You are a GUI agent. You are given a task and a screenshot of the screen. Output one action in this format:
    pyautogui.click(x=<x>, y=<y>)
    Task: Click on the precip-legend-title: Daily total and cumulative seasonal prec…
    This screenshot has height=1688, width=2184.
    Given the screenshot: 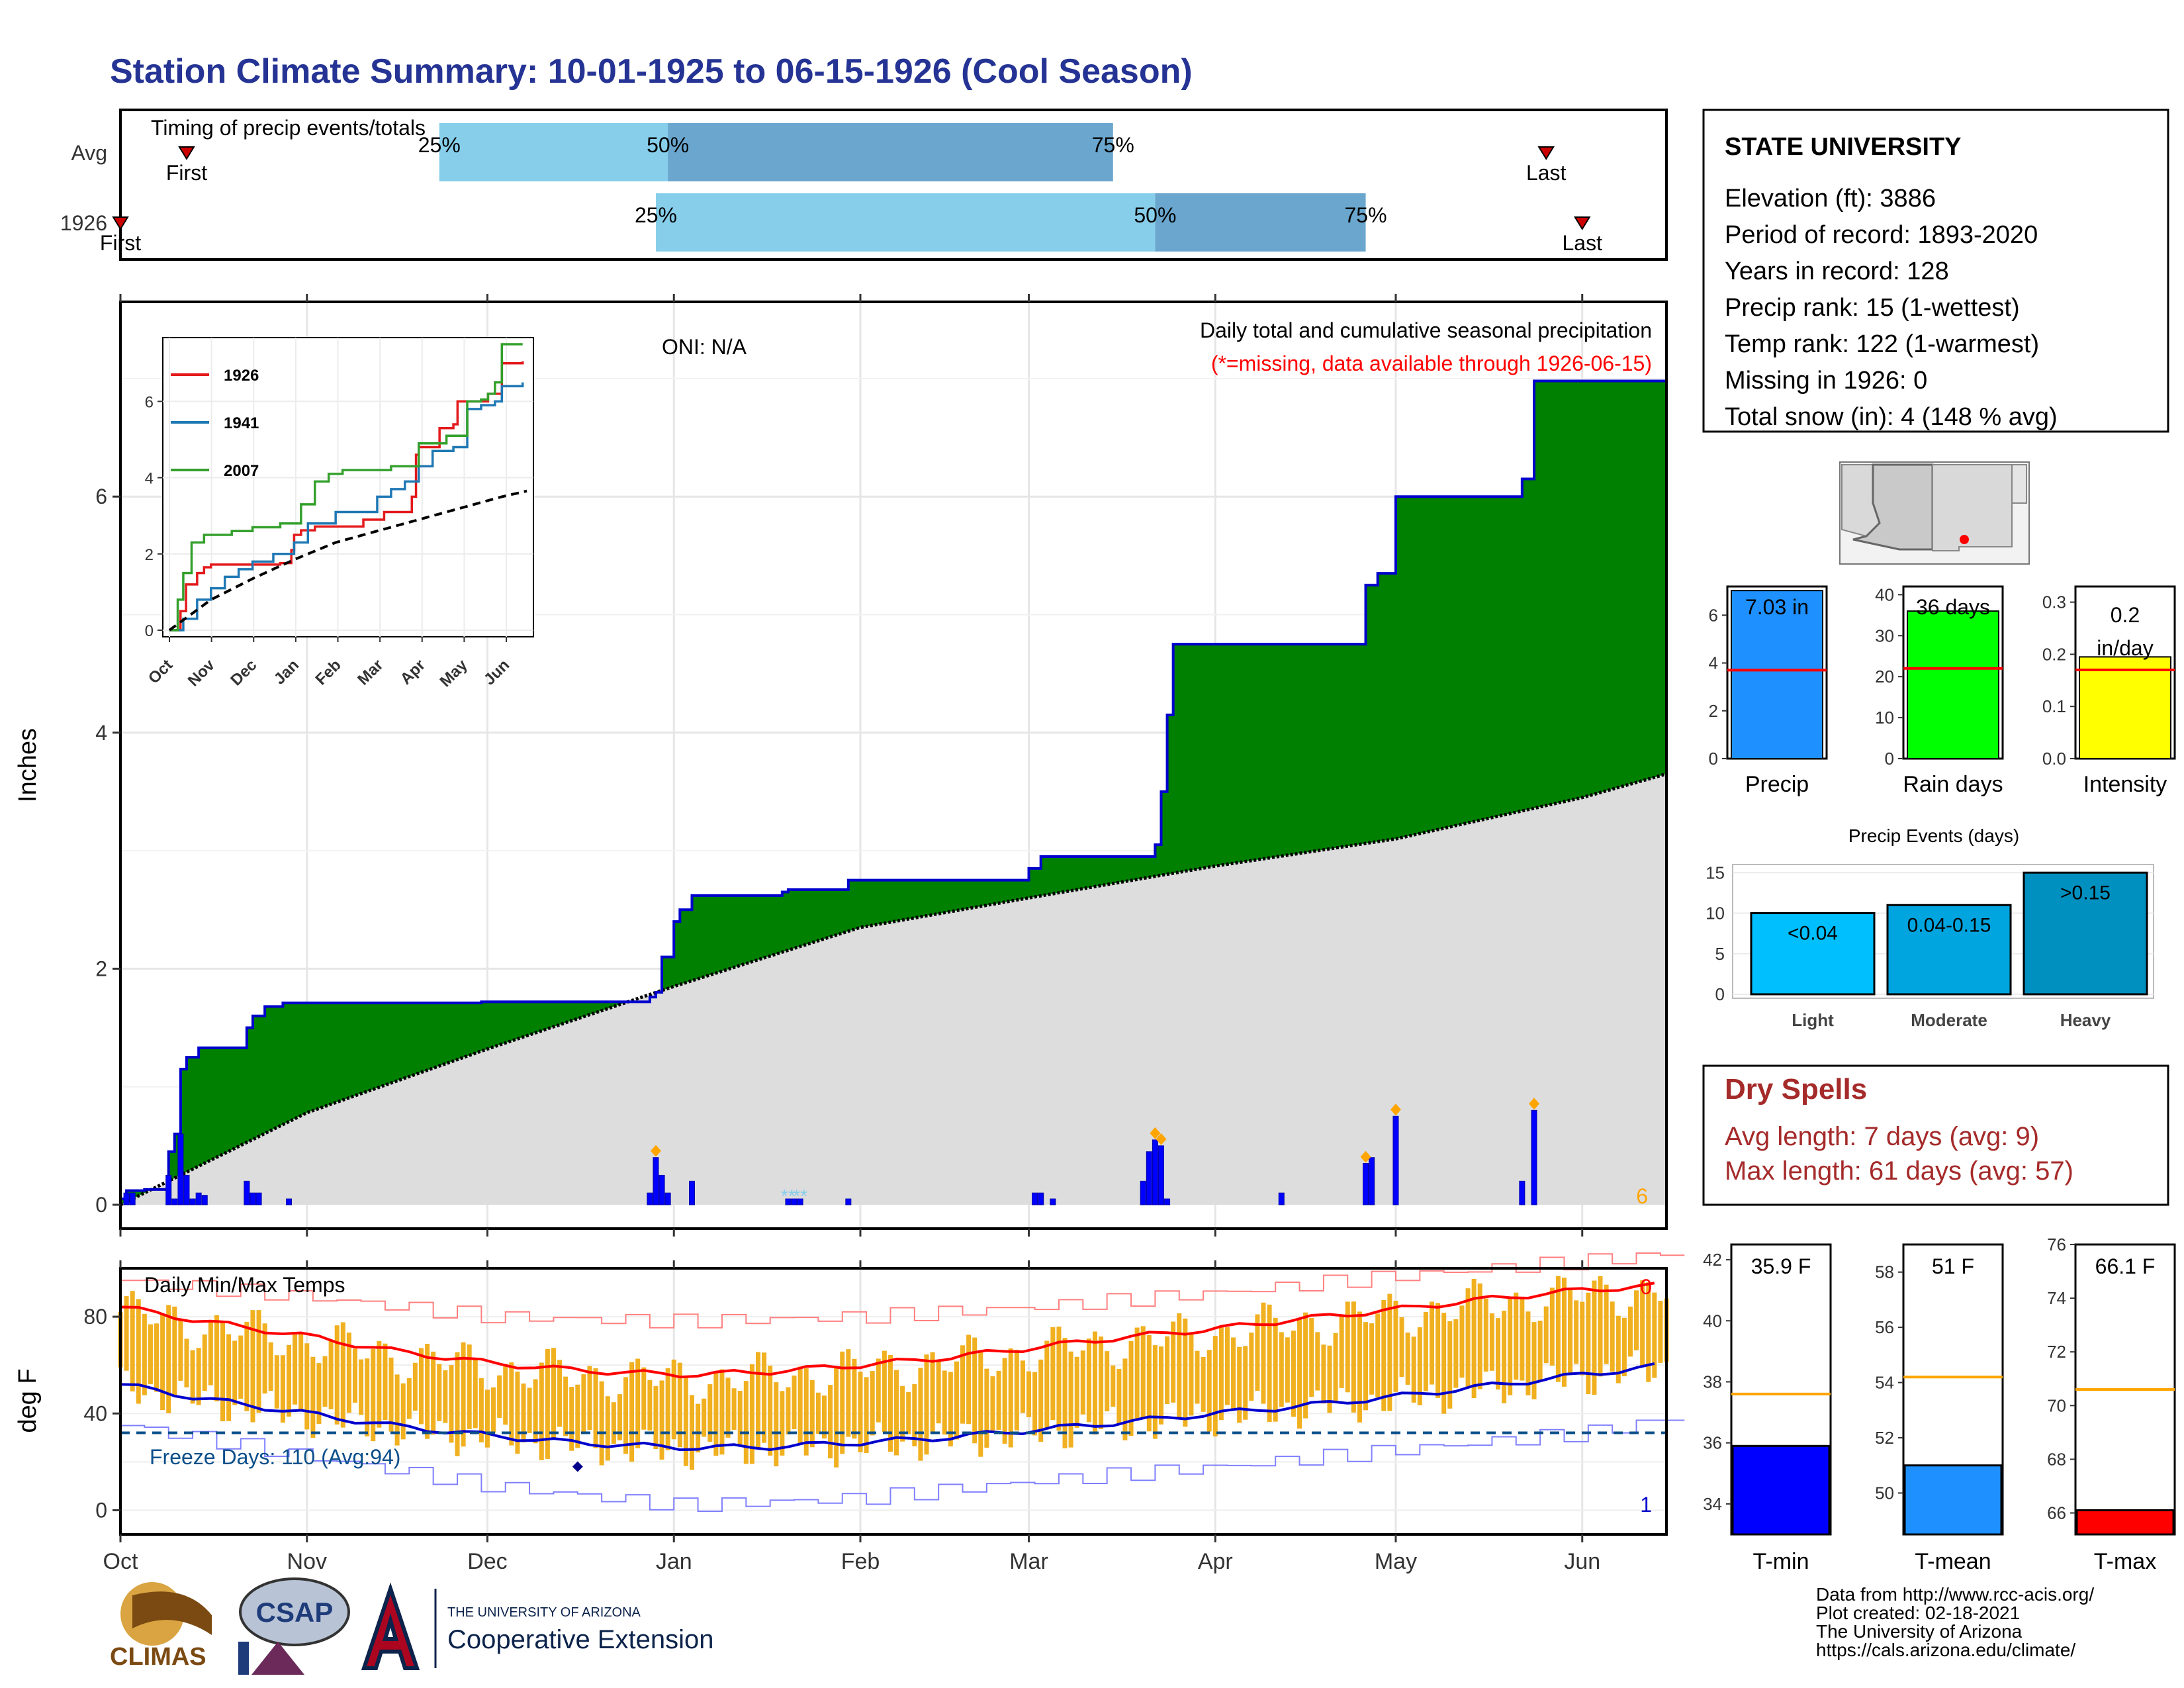 What is the action you would take?
    pyautogui.click(x=1426, y=330)
    